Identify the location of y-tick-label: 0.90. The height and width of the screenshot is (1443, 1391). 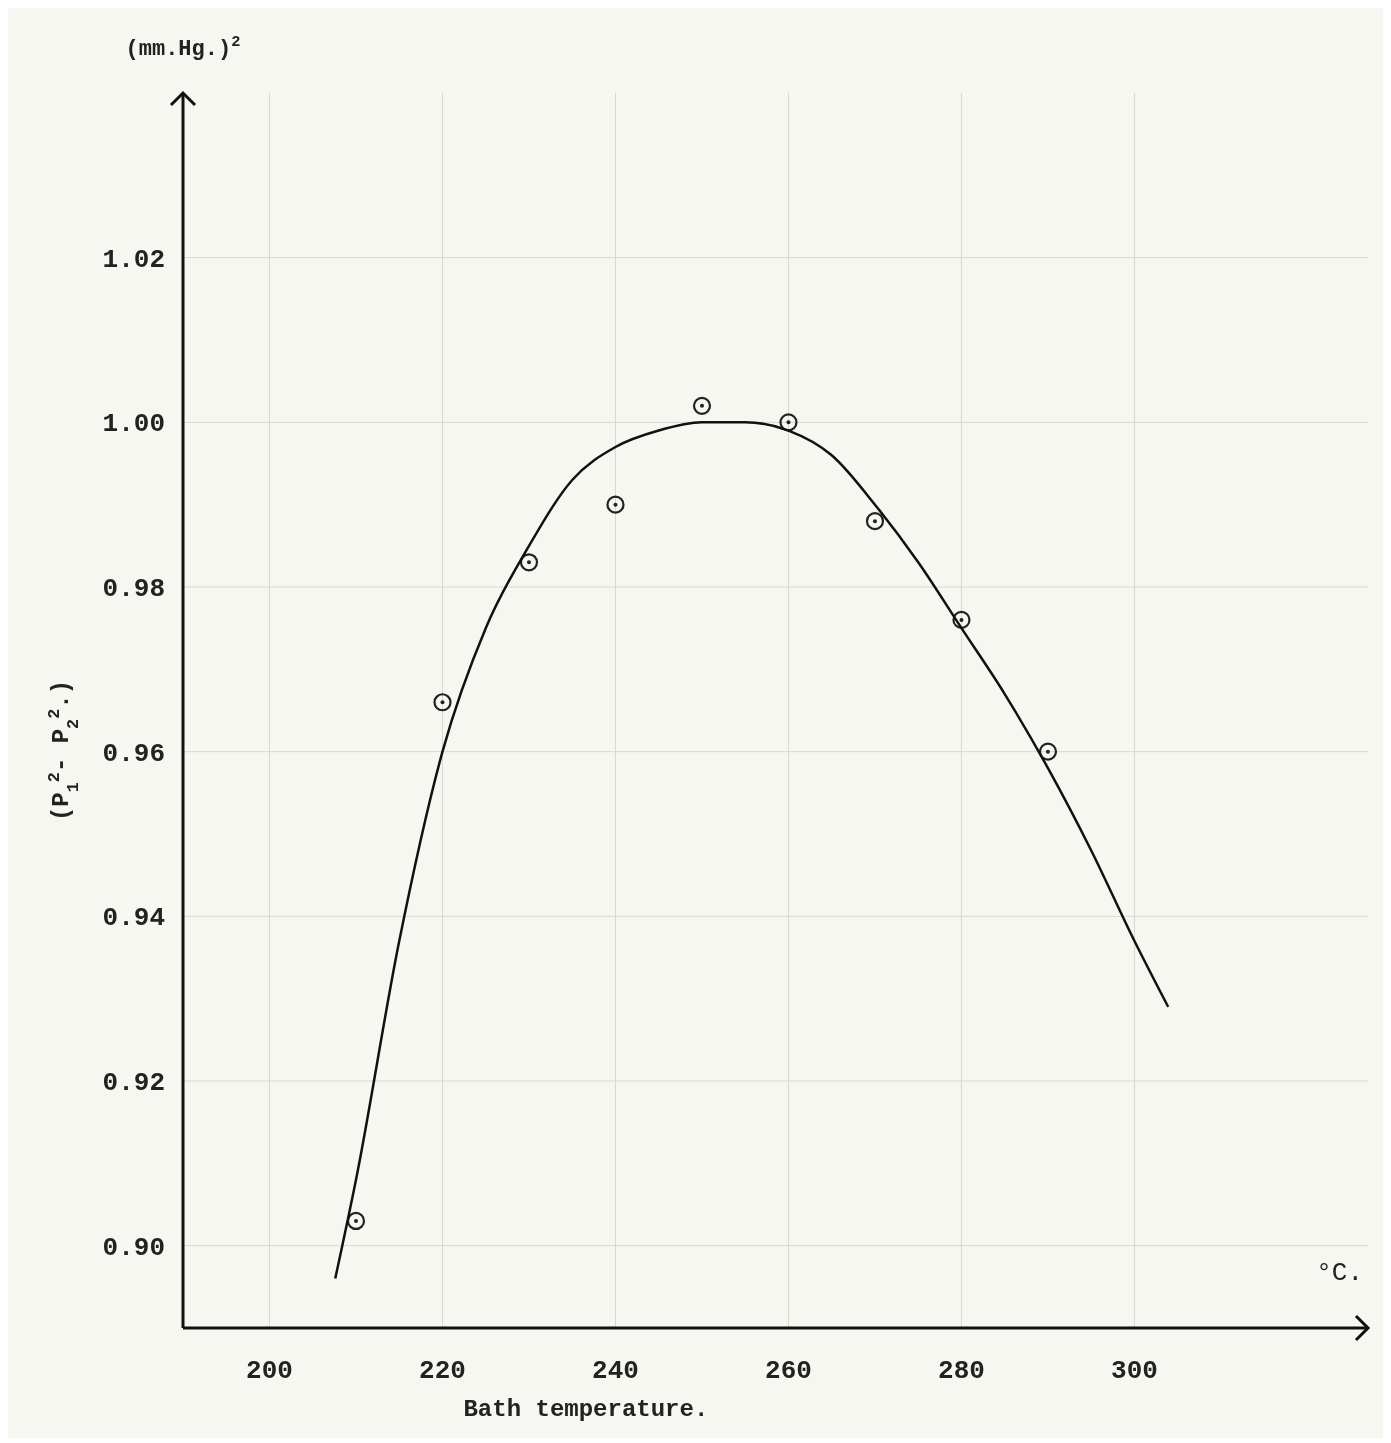
(133, 1247).